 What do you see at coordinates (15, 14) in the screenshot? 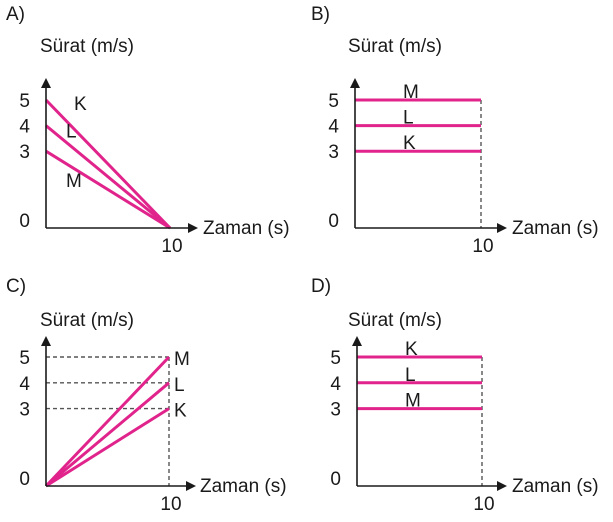
I see `option-letter: A)` at bounding box center [15, 14].